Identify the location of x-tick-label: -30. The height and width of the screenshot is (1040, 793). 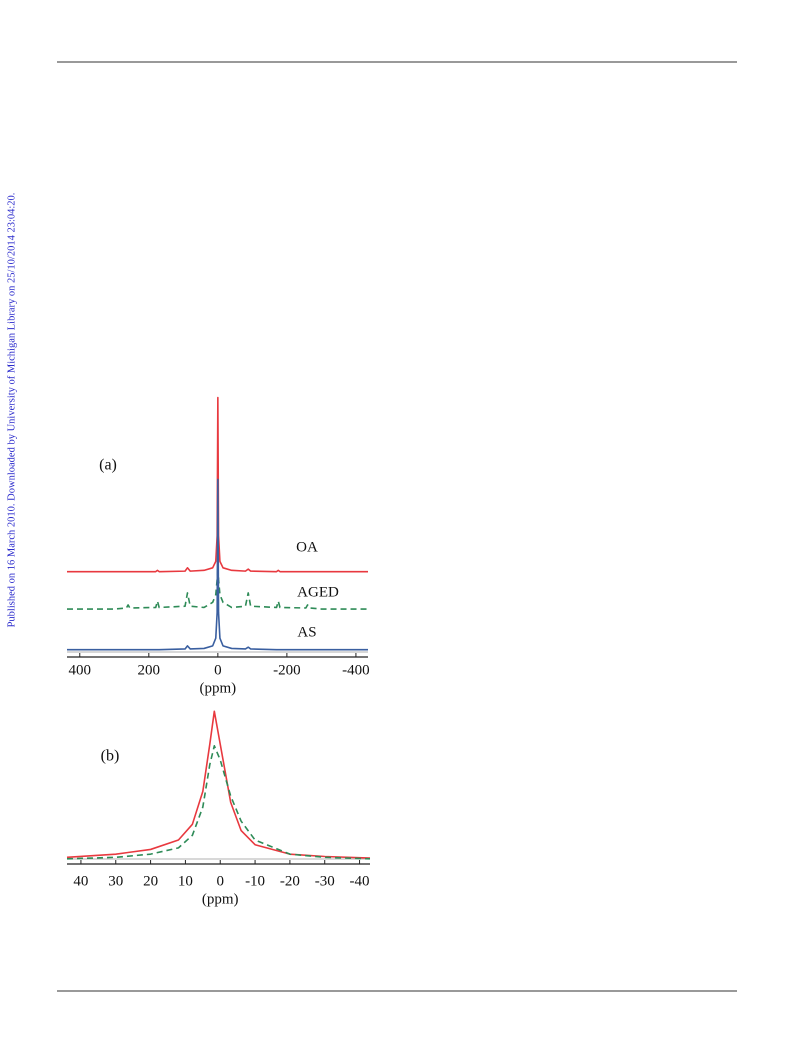
(325, 881).